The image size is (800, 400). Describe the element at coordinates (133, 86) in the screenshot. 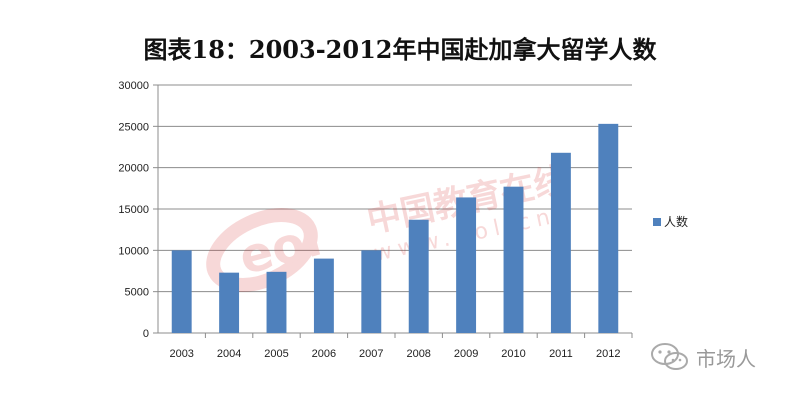

I see `y-tick-label: 30000` at that location.